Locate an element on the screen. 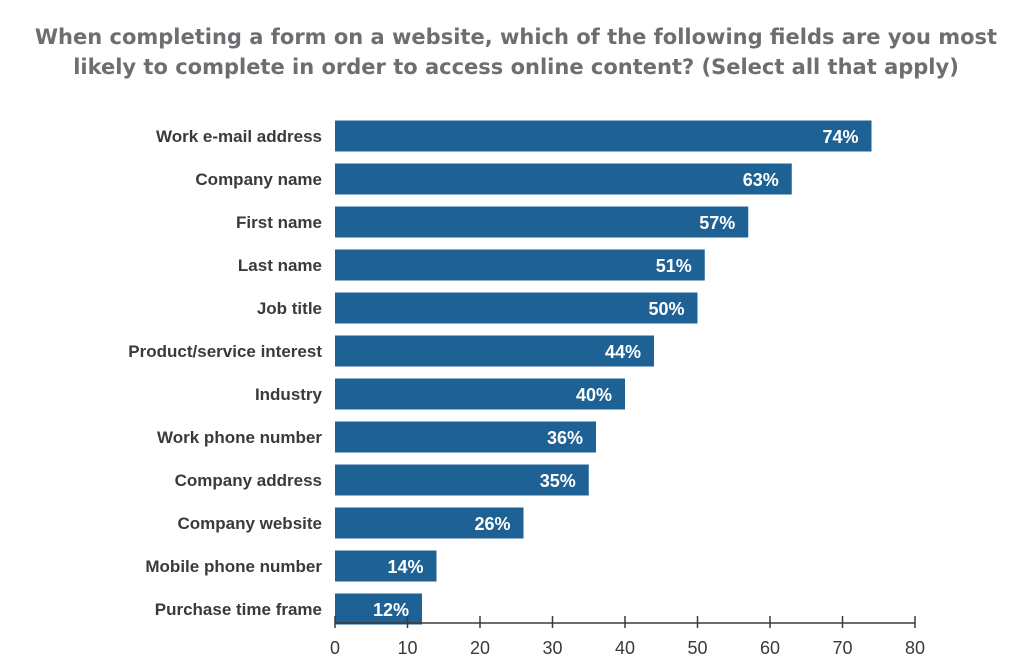 The height and width of the screenshot is (668, 1032). data-label: 40% is located at coordinates (594, 395).